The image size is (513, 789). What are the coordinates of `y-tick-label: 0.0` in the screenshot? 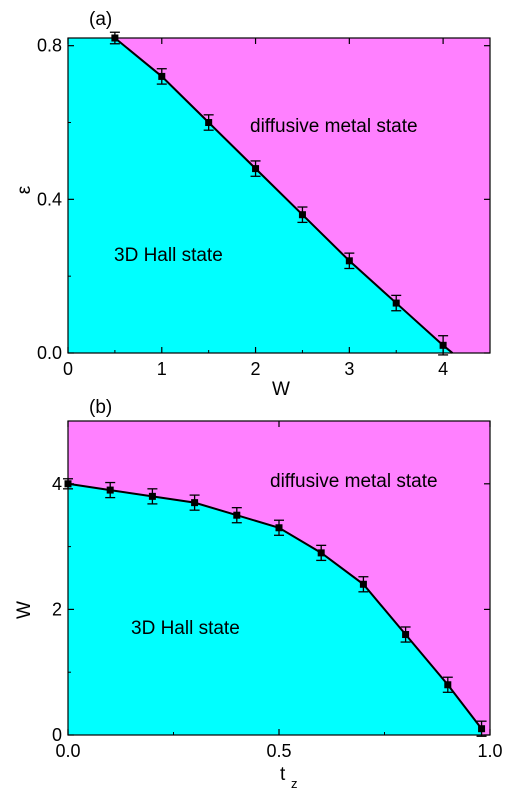 It's located at (49, 353).